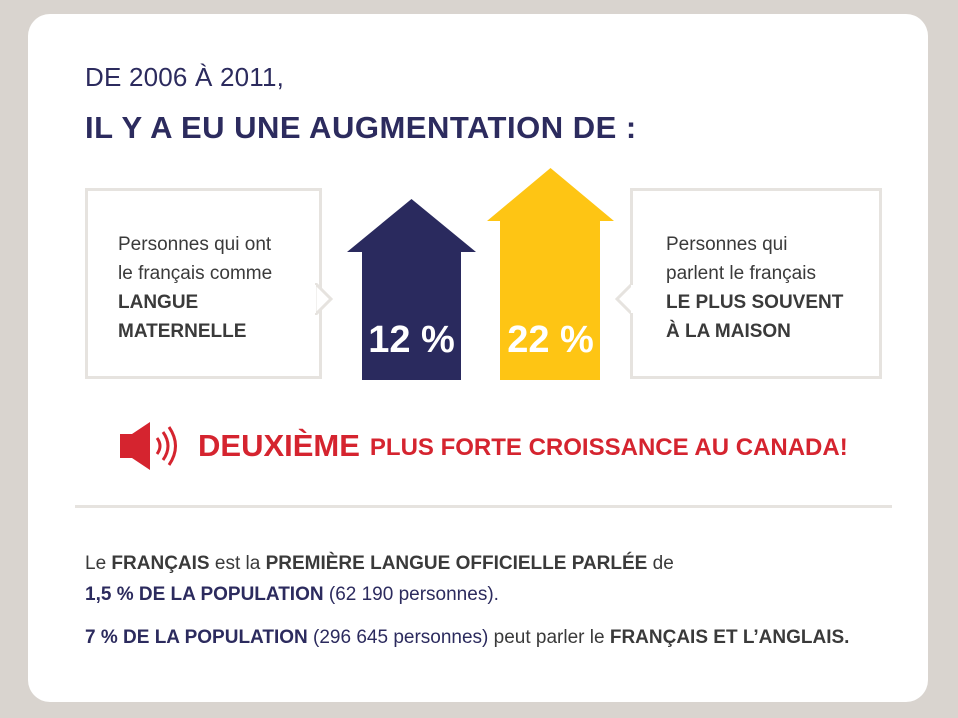 The image size is (958, 718). Describe the element at coordinates (195, 244) in the screenshot. I see `callout-line: Personnes qui ont` at that location.